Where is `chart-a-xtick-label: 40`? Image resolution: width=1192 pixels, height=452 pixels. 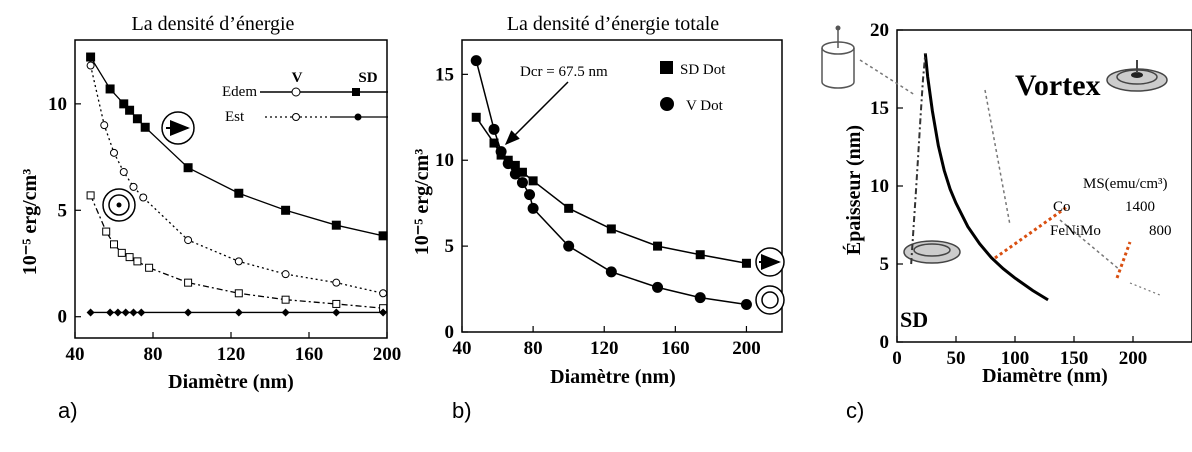 chart-a-xtick-label: 40 is located at coordinates (75, 354).